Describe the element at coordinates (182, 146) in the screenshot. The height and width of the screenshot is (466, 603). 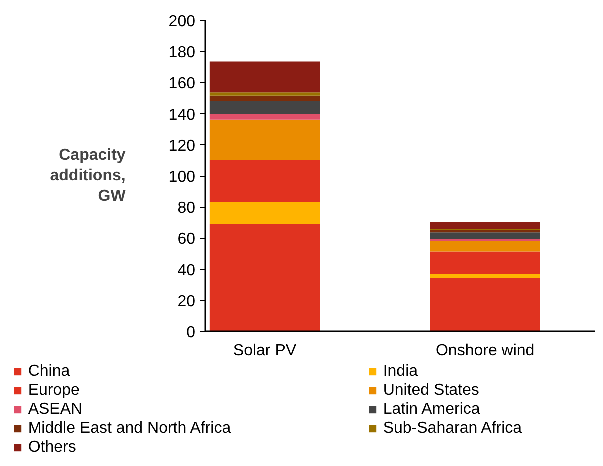
I see `y-tick-label: 120` at that location.